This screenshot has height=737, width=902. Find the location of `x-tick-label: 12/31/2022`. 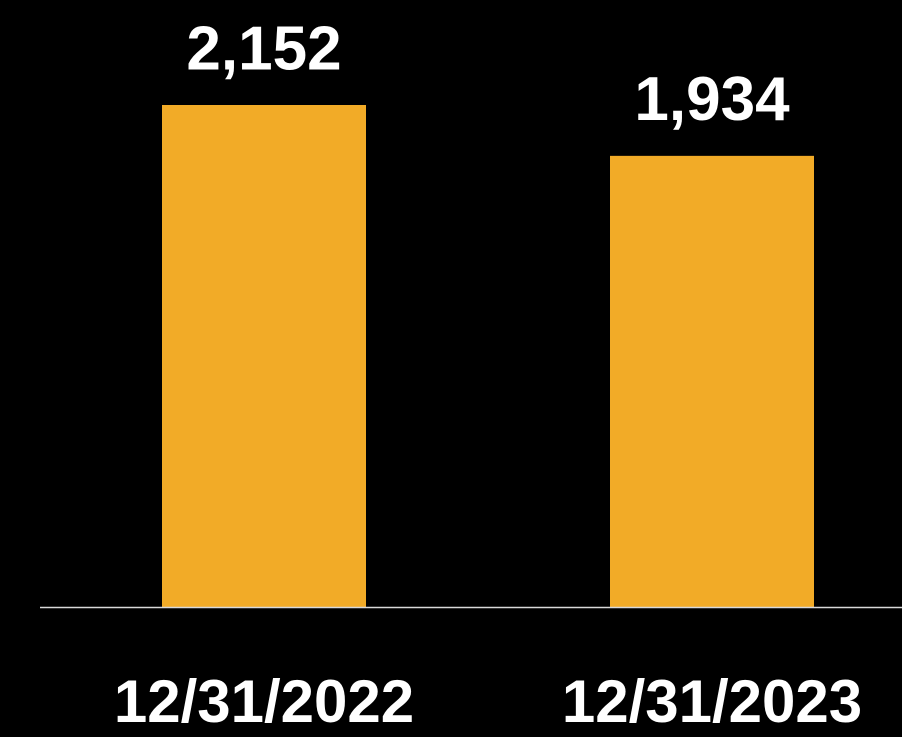

x-tick-label: 12/31/2022 is located at coordinates (264, 701).